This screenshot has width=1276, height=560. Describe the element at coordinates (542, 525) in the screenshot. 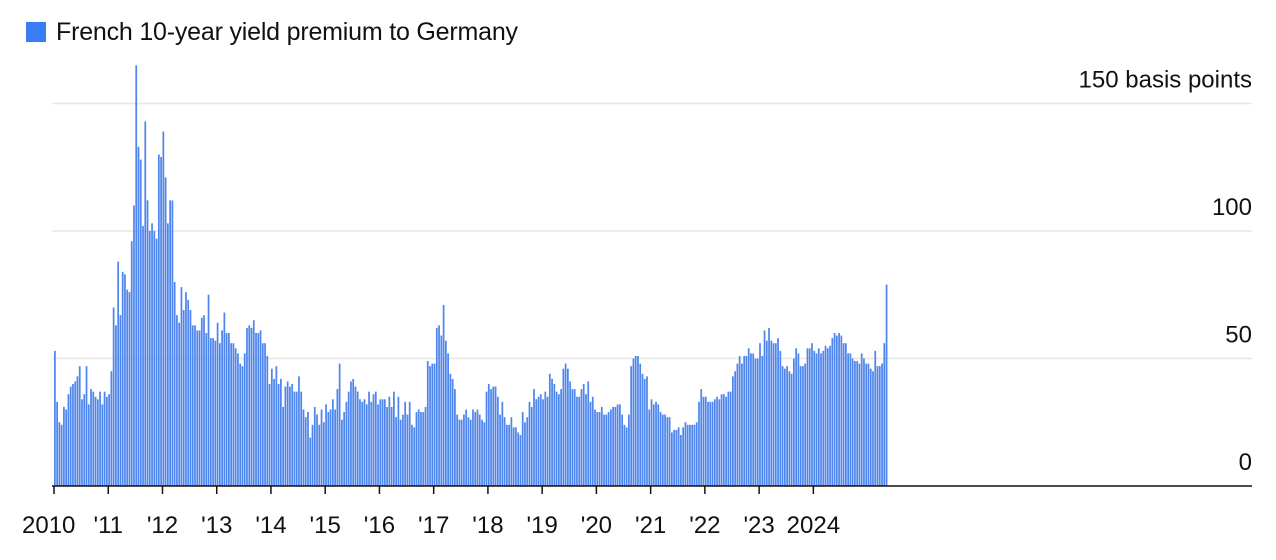

I see `x-tick-label: '19` at that location.